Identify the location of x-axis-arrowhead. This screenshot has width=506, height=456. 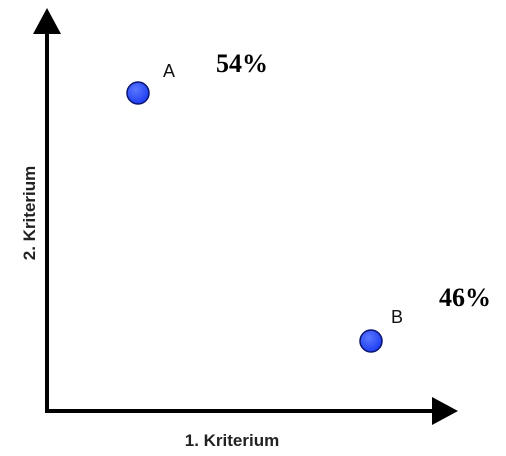
(445, 411).